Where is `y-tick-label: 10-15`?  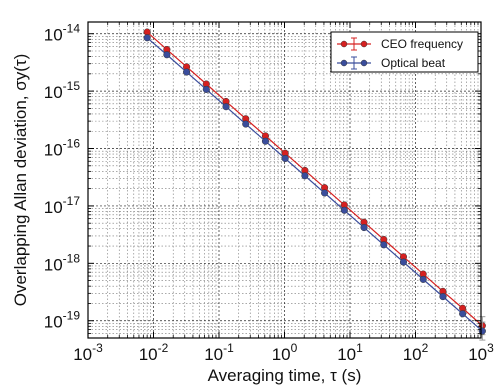
y-tick-label: 10-15 is located at coordinates (62, 90).